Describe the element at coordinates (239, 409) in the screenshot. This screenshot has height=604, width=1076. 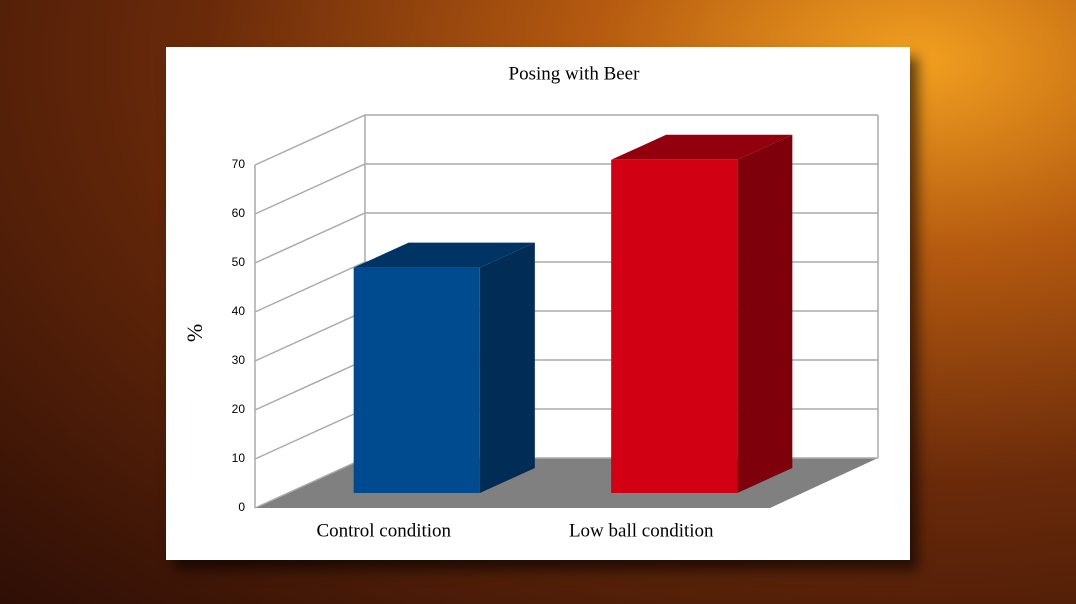
I see `y-tick-label: 20` at that location.